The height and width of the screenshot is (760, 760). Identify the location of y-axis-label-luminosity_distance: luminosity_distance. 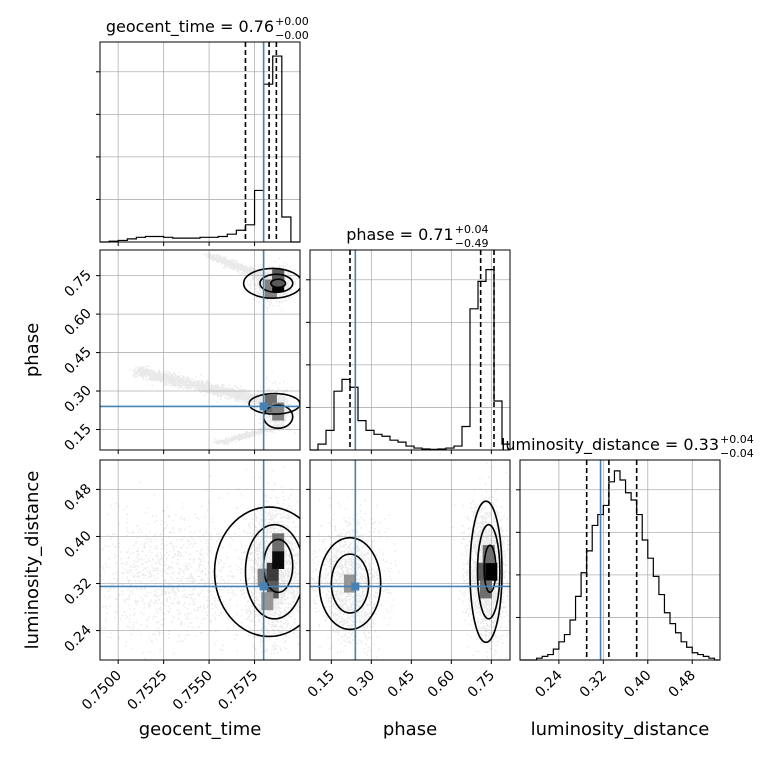
(32, 560).